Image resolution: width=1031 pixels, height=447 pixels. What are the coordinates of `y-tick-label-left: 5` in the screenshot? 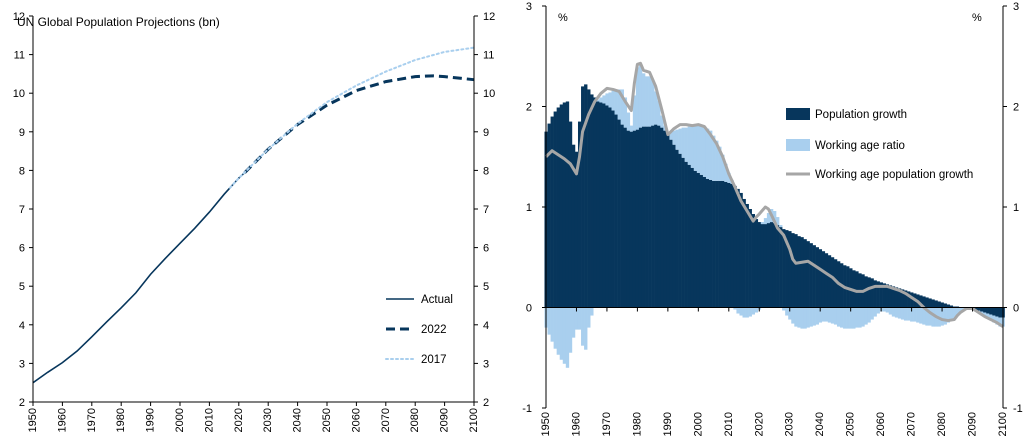 It's located at (22, 287).